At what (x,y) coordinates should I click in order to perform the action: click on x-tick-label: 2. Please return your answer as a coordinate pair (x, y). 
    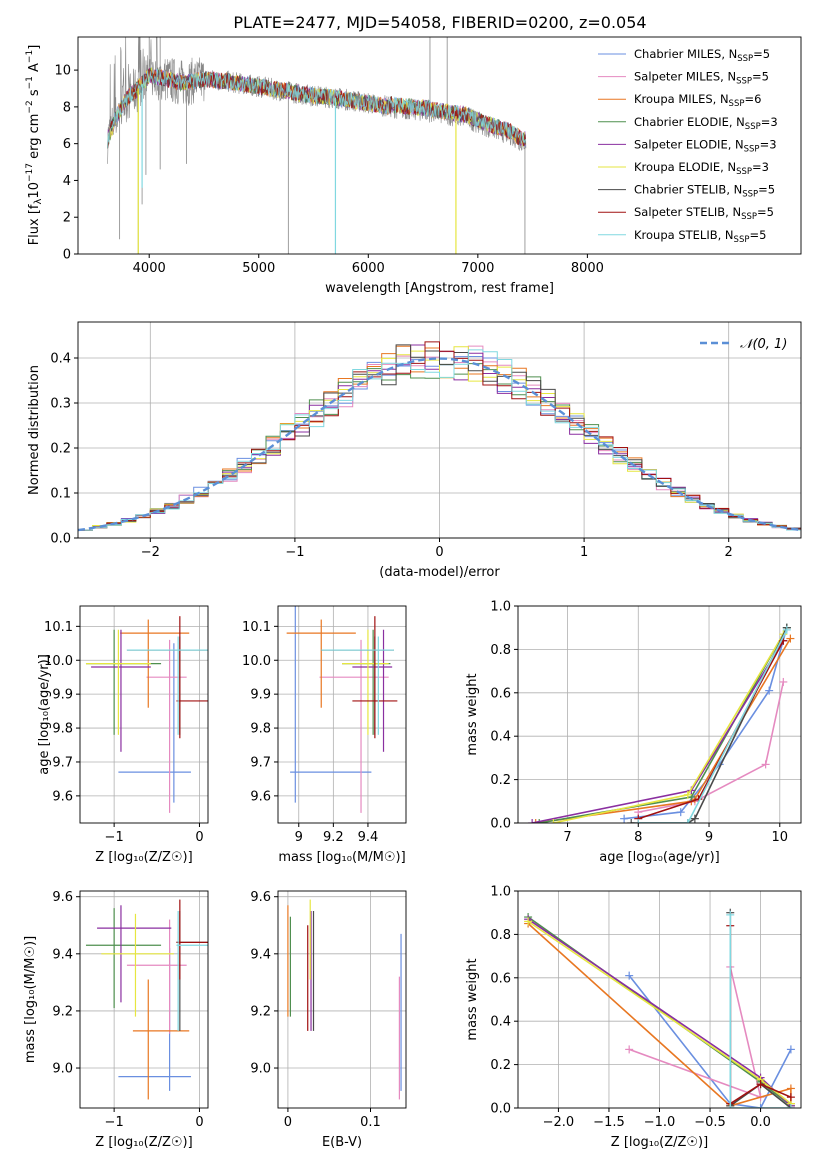
    Looking at the image, I should click on (729, 552).